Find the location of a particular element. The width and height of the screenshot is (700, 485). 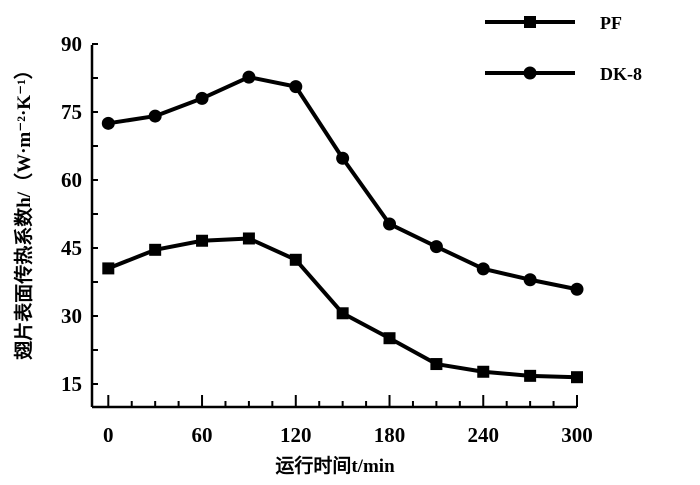

legend-item: DK-8 is located at coordinates (563, 74).